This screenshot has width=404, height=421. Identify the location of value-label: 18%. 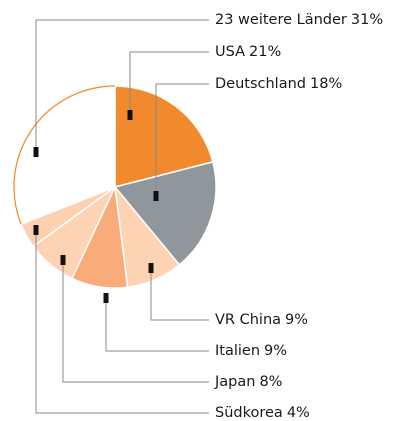
(326, 84).